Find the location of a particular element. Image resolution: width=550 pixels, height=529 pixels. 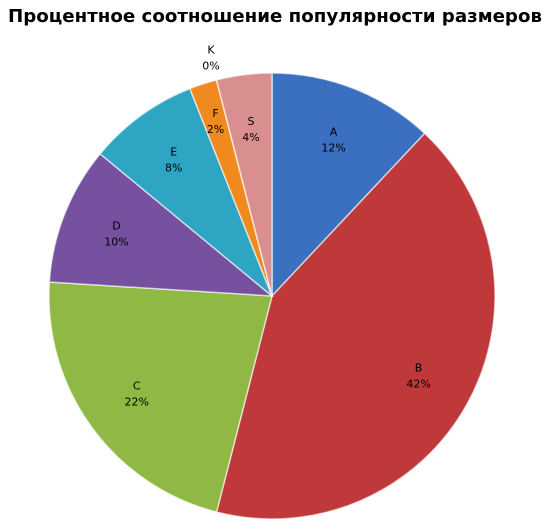

slice-category-label: S is located at coordinates (251, 121).